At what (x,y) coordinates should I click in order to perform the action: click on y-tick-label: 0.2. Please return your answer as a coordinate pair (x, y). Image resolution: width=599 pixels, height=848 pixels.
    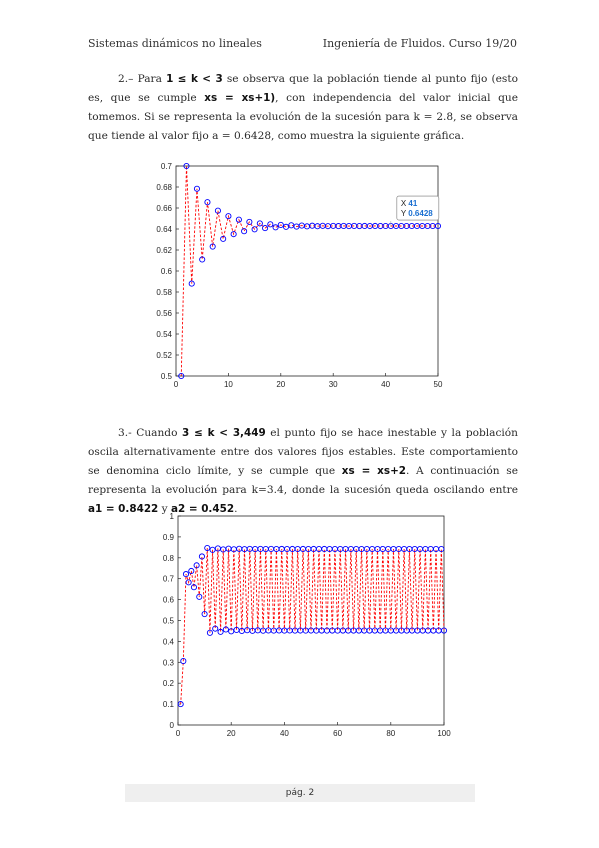
    Looking at the image, I should click on (169, 683).